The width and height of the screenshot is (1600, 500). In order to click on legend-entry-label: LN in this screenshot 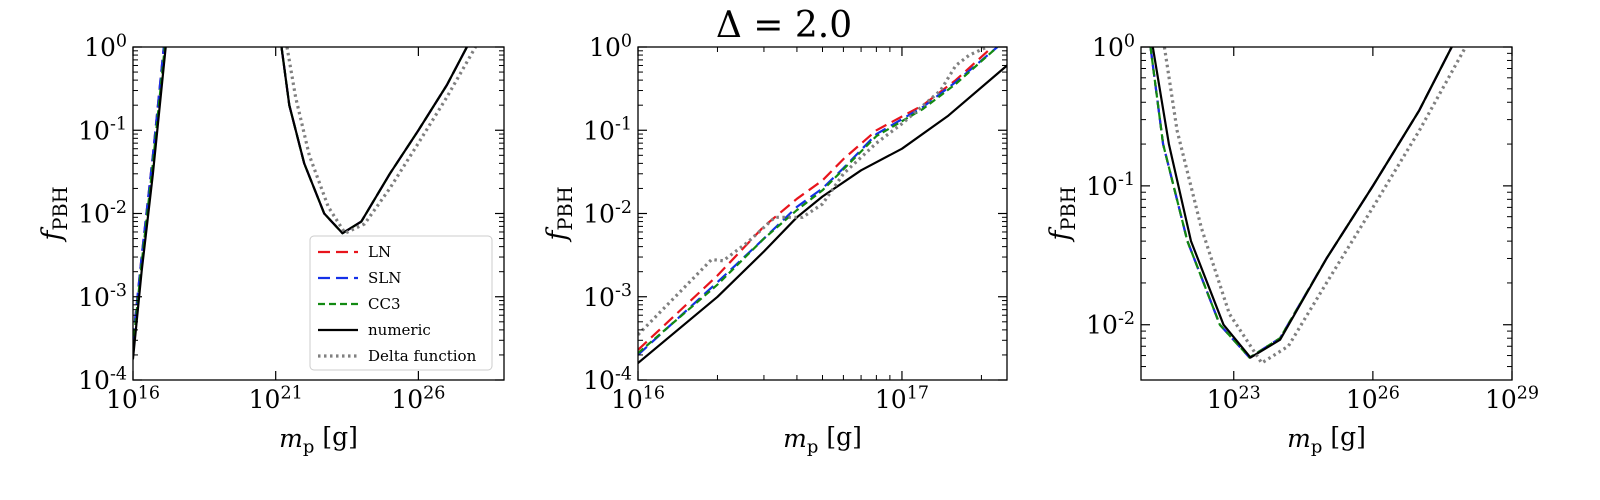, I will do `click(379, 252)`.